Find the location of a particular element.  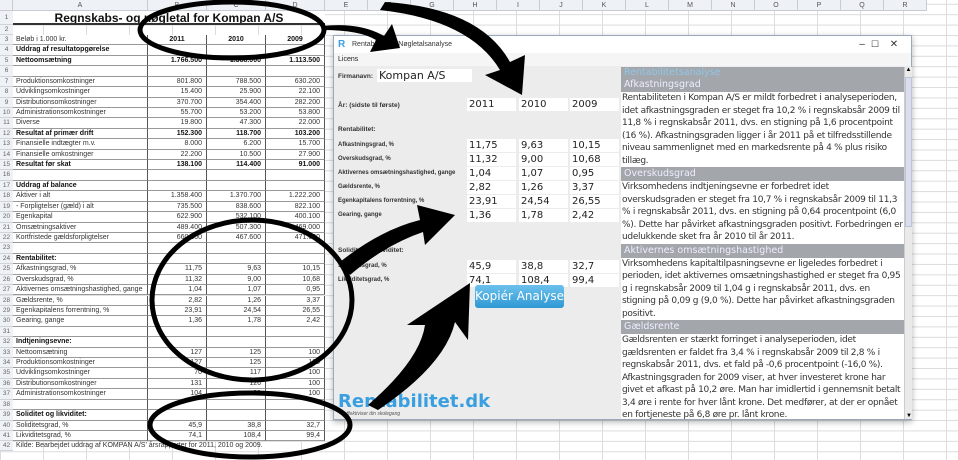

value-cell: 2,82 is located at coordinates (177, 300).